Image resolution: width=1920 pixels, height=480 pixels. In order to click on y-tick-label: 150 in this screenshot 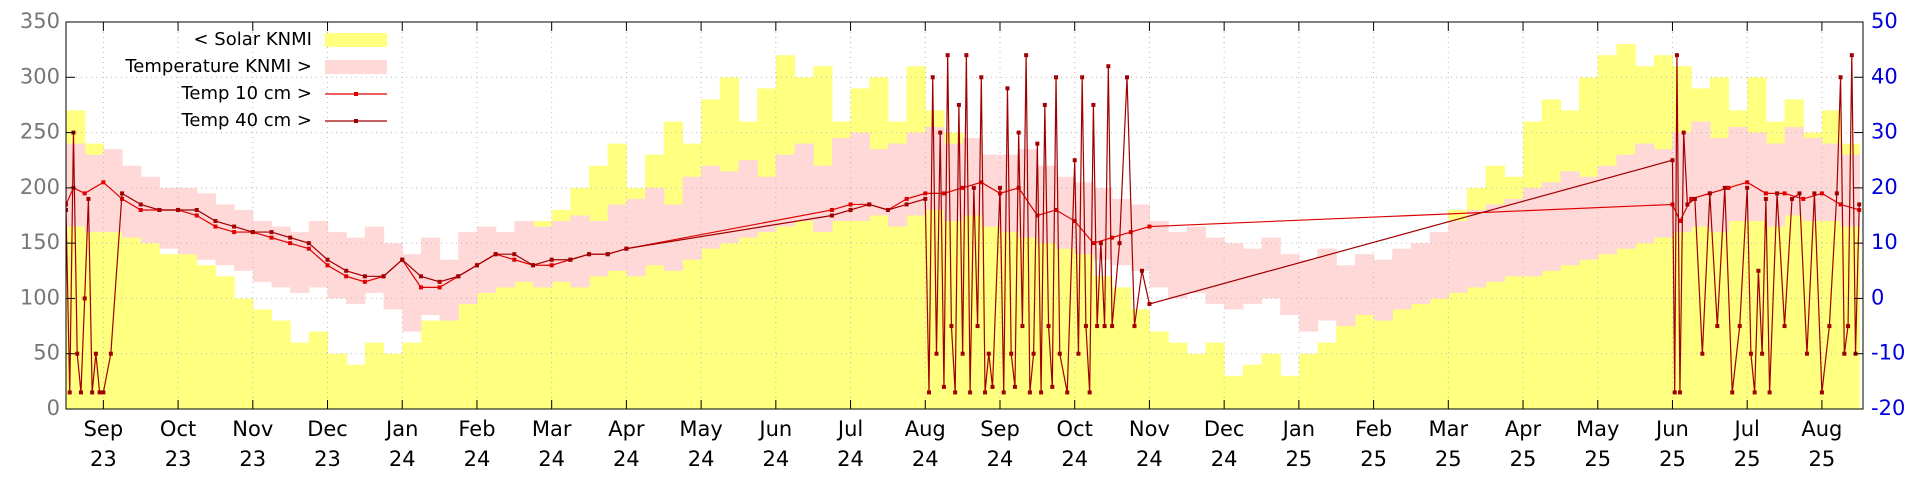, I will do `click(40, 242)`.